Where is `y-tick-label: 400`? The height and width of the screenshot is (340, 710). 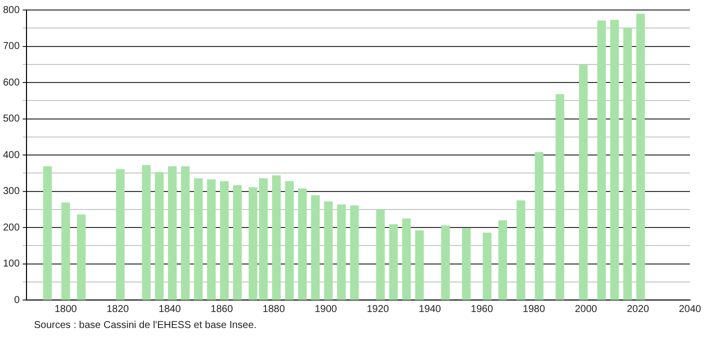
y-tick-label: 400 is located at coordinates (11, 155).